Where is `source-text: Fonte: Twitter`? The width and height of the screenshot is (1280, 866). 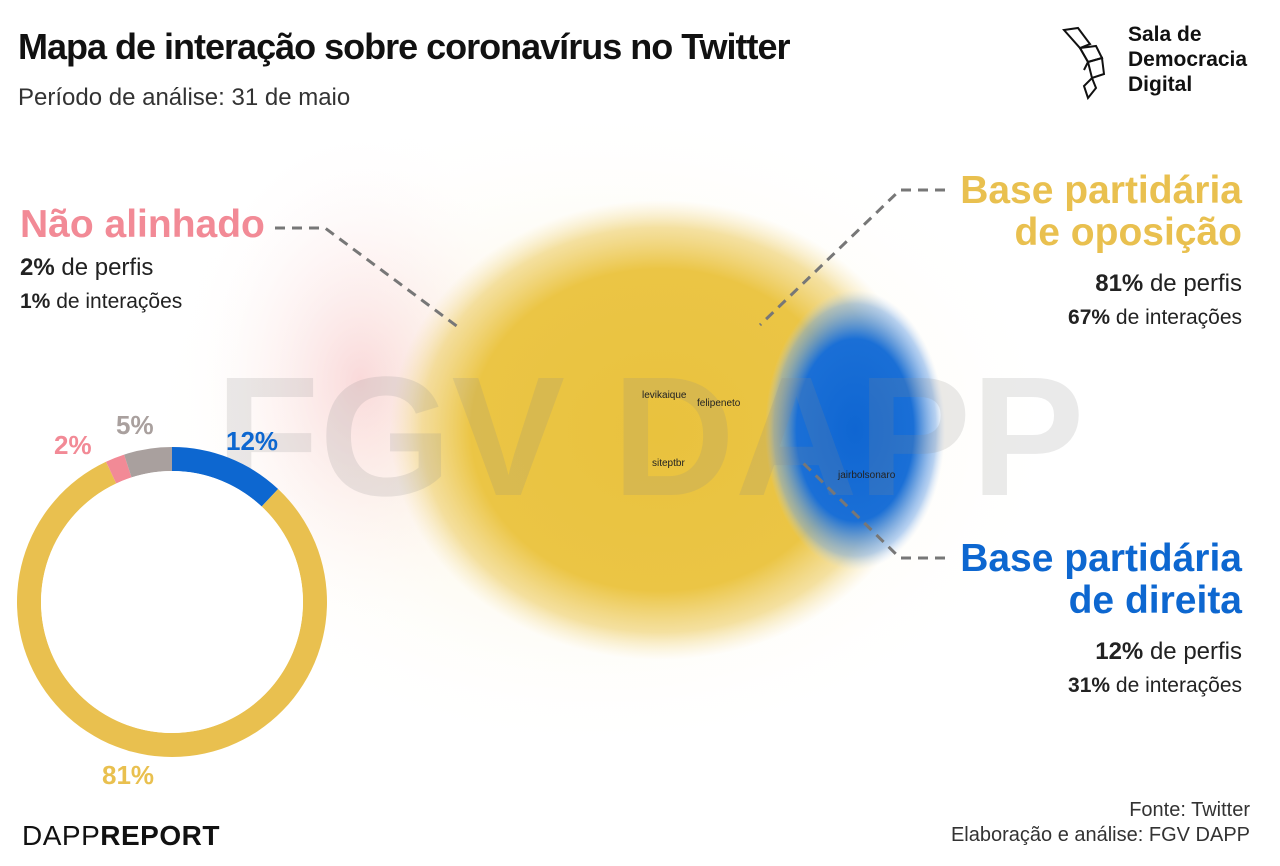 source-text: Fonte: Twitter is located at coordinates (1189, 810).